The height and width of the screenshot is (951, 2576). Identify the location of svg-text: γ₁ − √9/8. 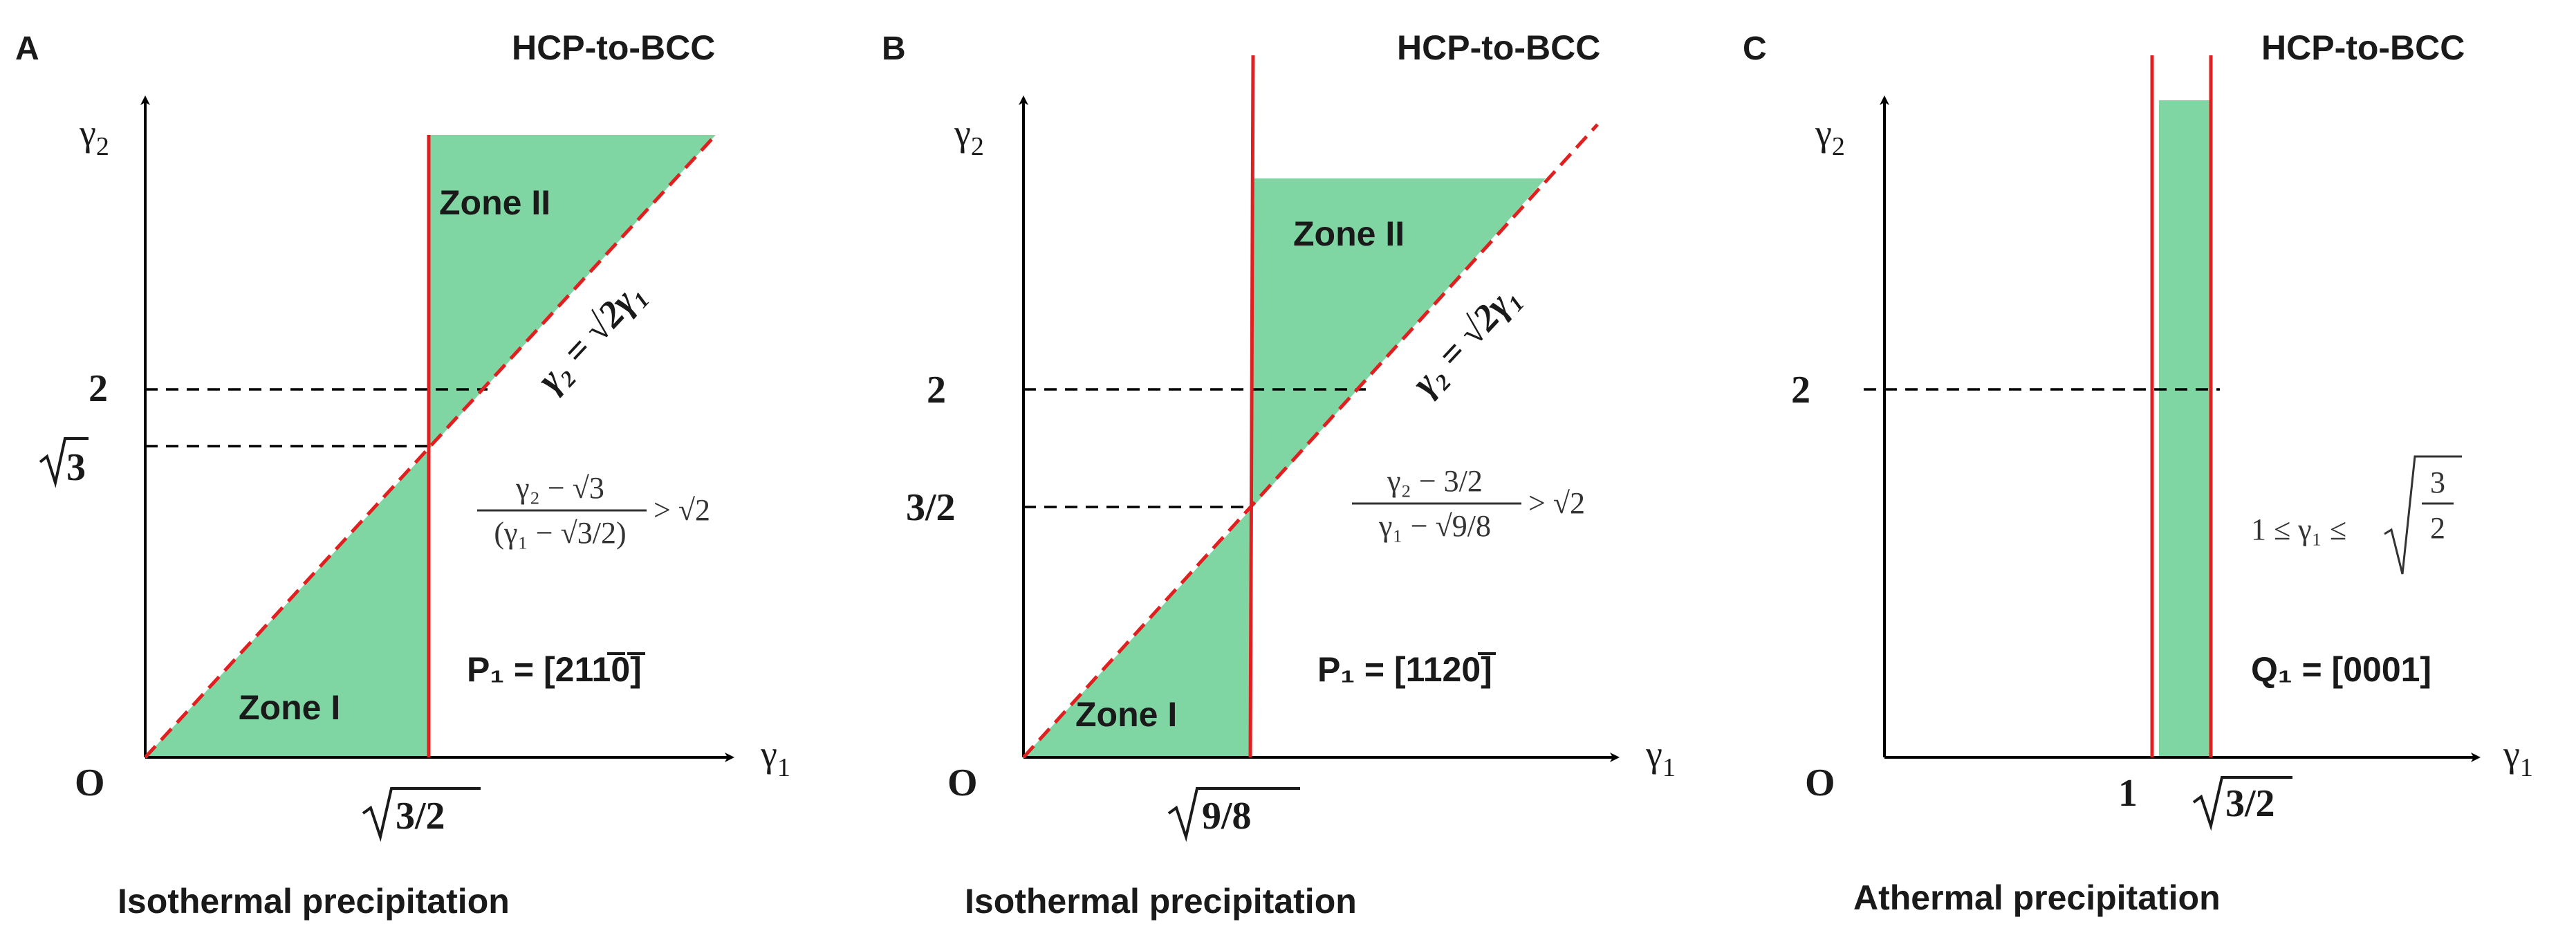
(1435, 526).